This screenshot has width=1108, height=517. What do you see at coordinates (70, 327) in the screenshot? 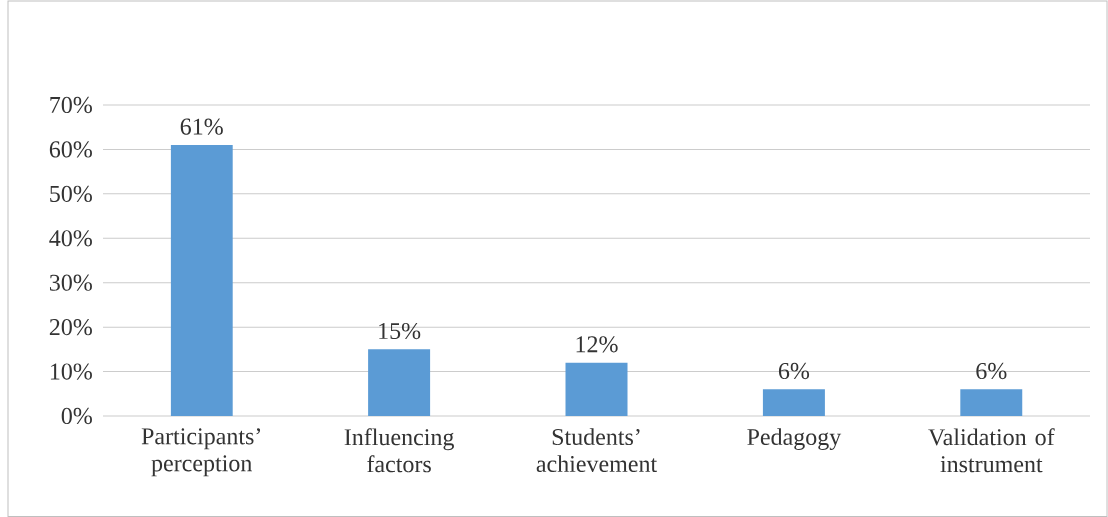
I see `y-tick-label: 20%` at bounding box center [70, 327].